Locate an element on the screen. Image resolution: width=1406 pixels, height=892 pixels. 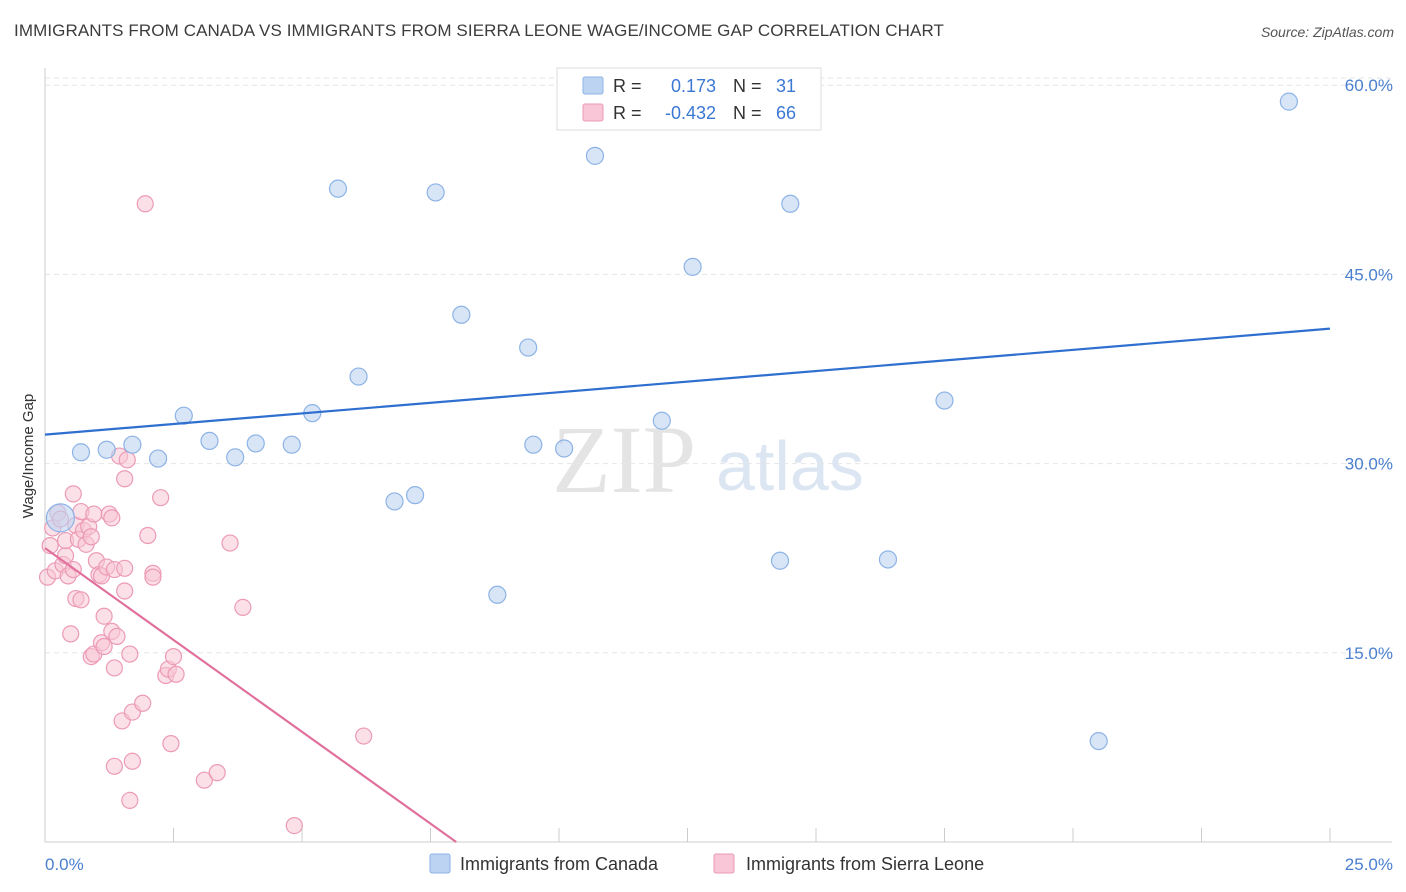
sierra-leone-n-label: N = is located at coordinates (747, 113).